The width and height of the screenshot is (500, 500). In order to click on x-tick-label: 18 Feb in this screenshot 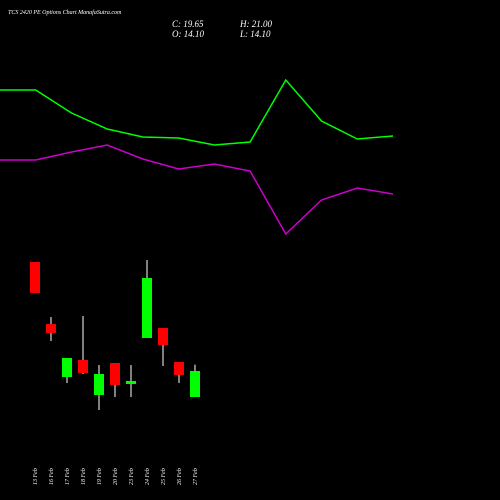, I will do `click(84, 476)`.